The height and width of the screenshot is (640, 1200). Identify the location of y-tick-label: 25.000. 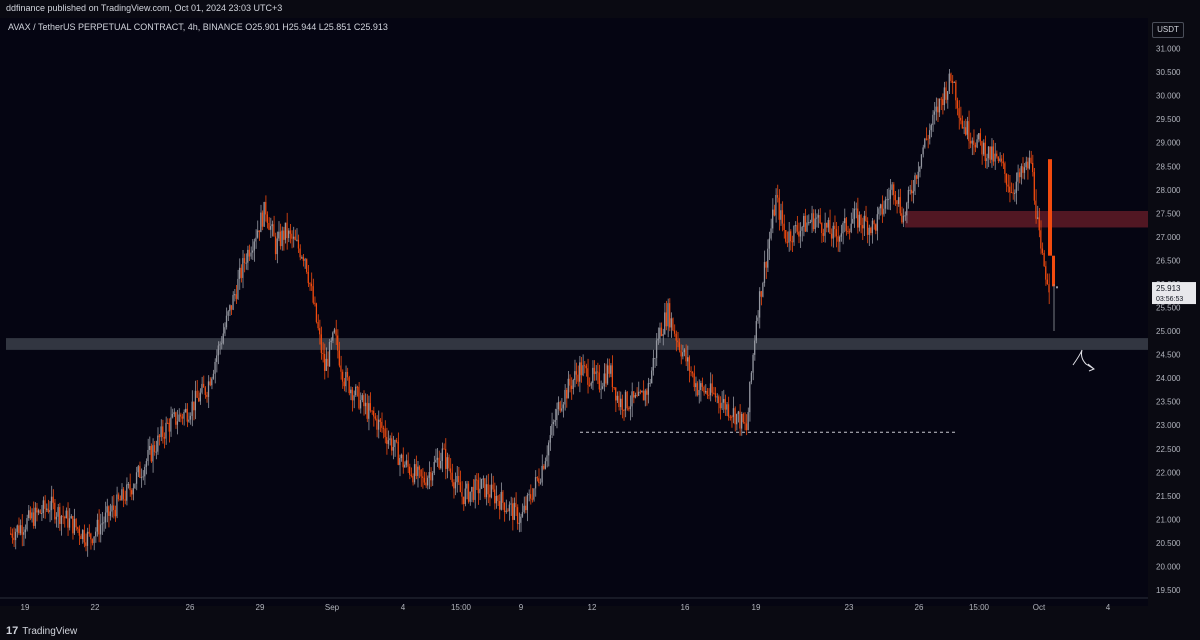
(1168, 331).